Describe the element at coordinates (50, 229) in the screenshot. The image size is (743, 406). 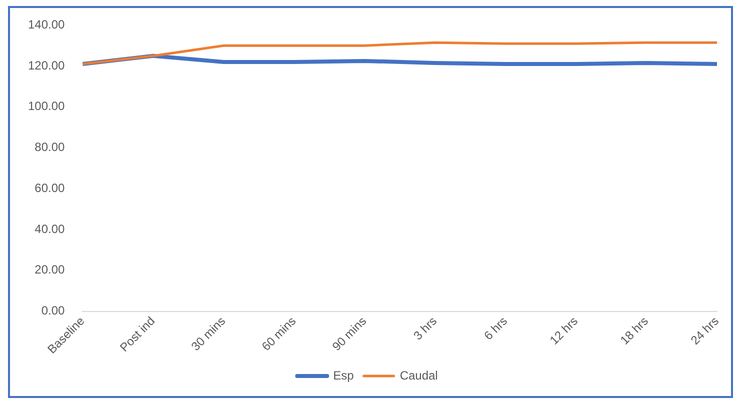
I see `y-tick-label: 40.00` at that location.